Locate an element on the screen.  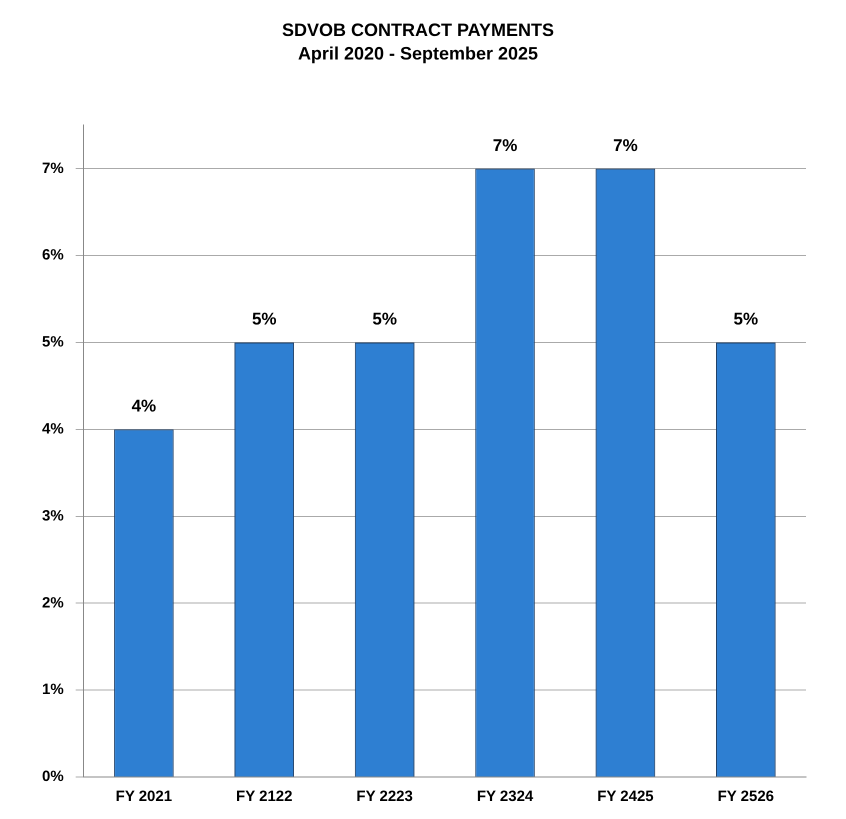
y-tick-label: 1% is located at coordinates (53, 689).